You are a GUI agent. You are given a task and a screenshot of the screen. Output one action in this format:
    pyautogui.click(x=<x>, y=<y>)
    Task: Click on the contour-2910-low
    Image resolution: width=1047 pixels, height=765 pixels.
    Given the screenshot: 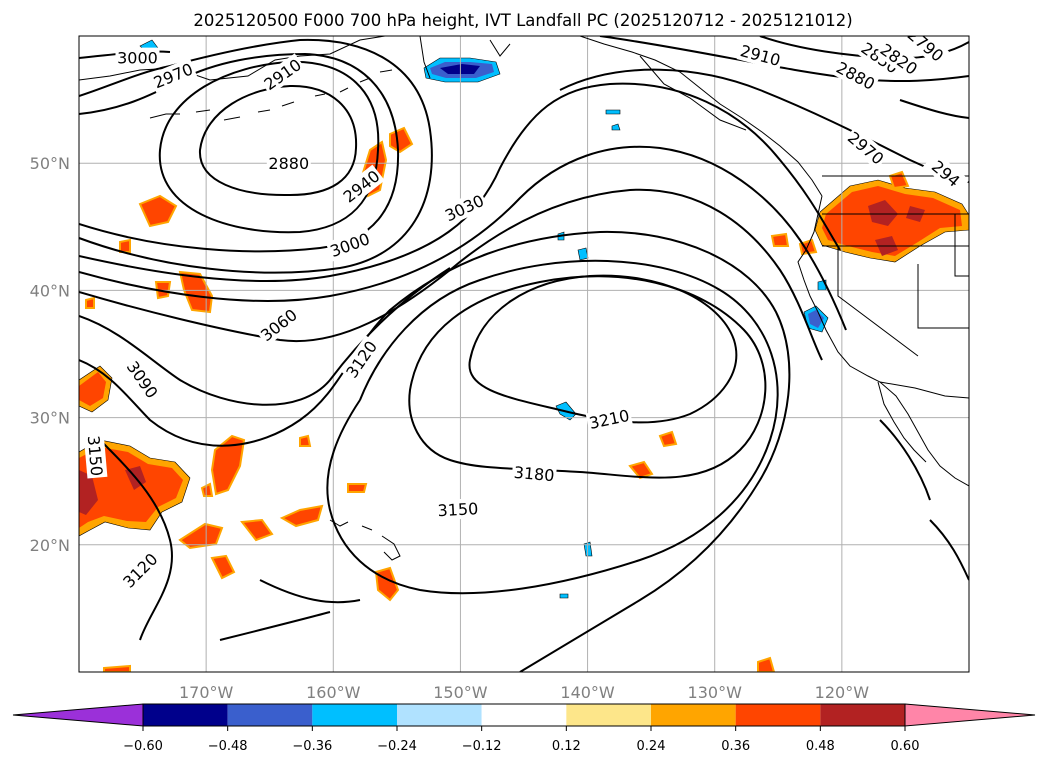 What is the action you would take?
    pyautogui.click(x=269, y=147)
    